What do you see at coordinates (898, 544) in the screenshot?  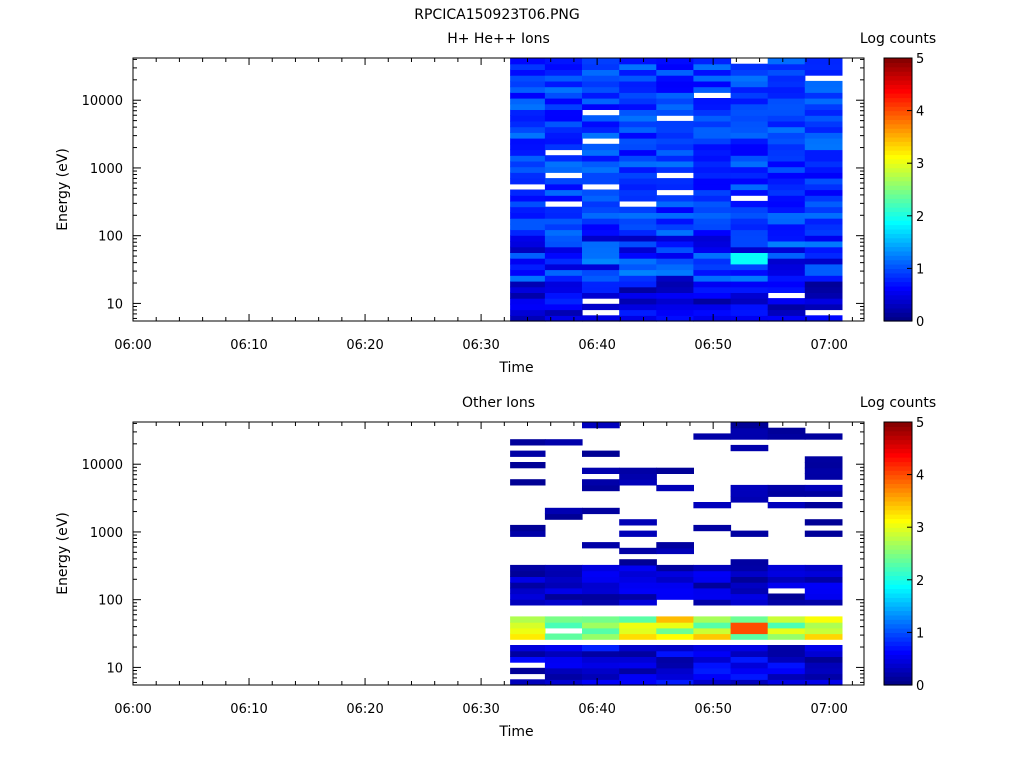 I see `colorbar: 0 1 2 3 4 5 Log counts` at bounding box center [898, 544].